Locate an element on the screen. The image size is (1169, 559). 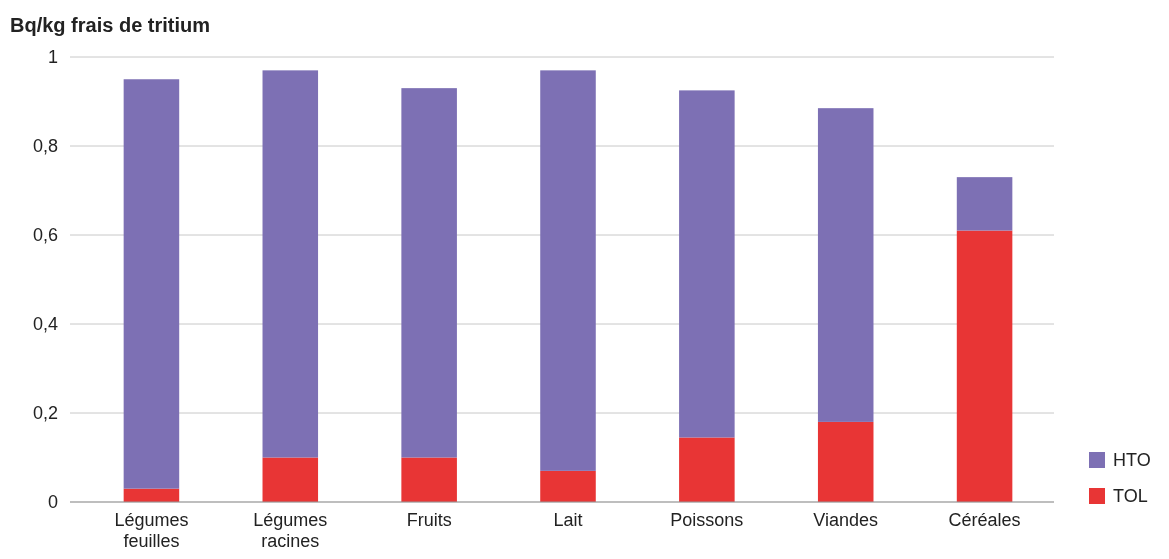
x-tick-label: Viandes is located at coordinates (846, 520).